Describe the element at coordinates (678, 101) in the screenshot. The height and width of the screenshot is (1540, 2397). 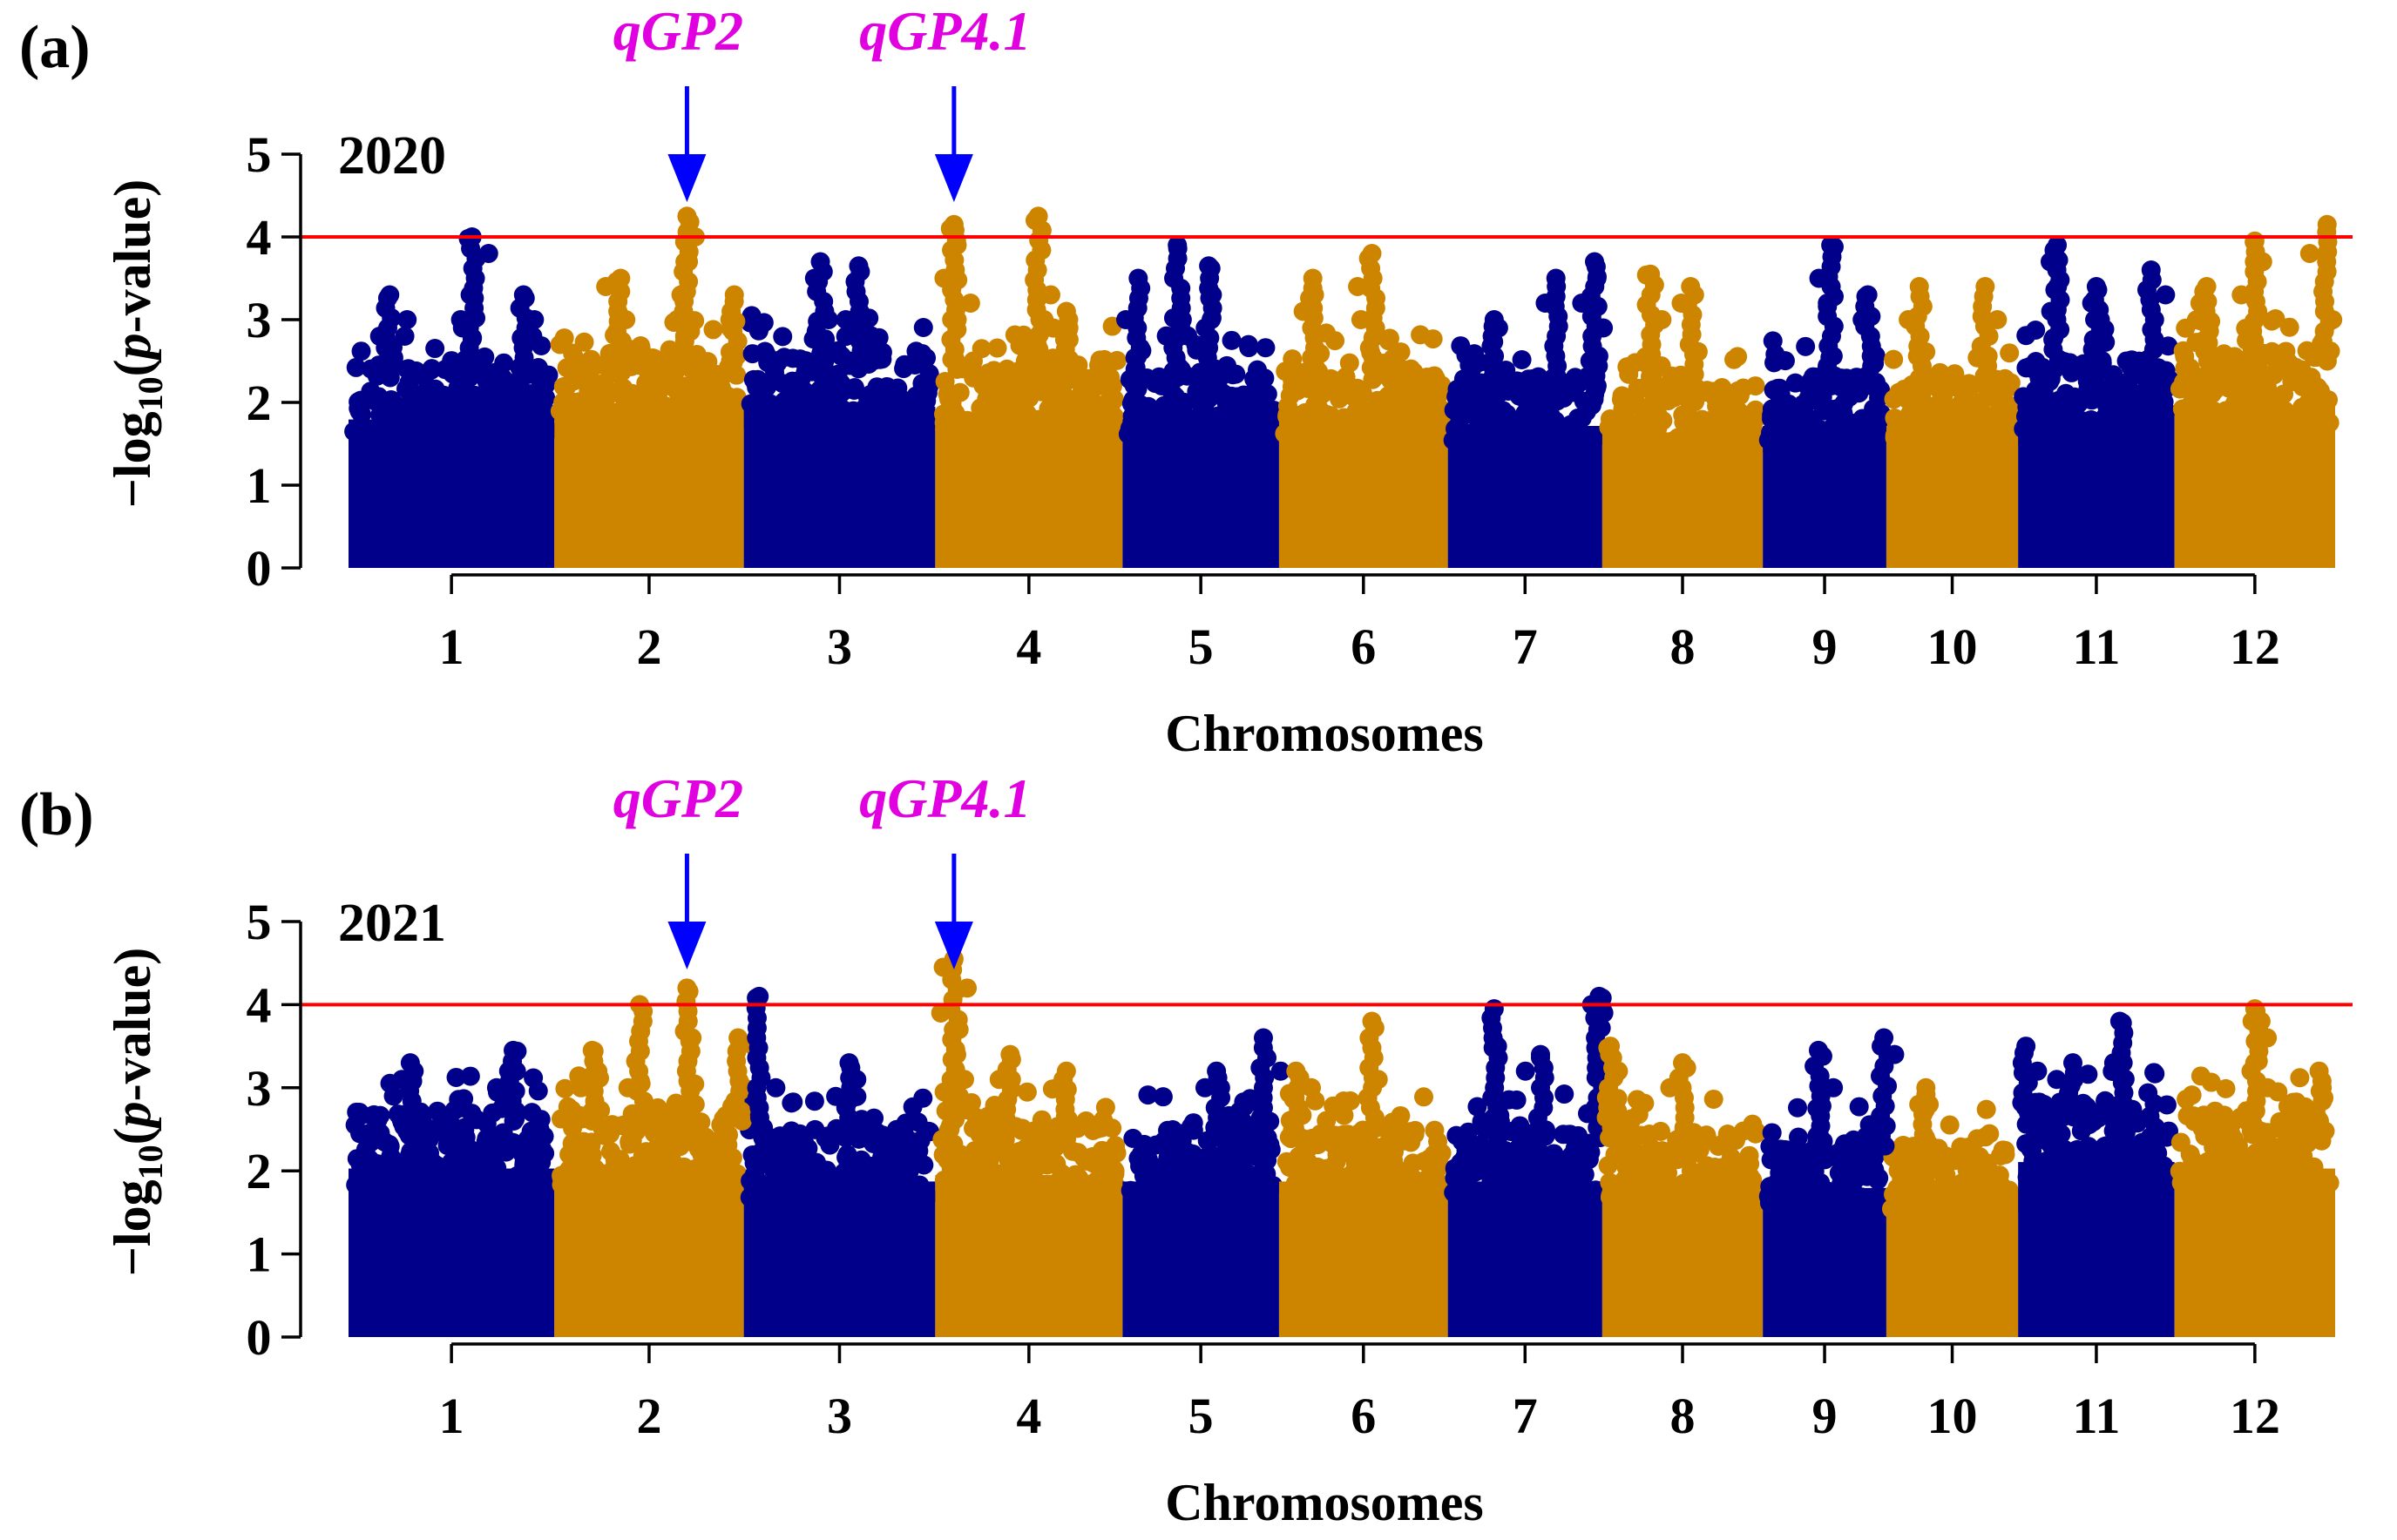
I see `qtl-annotation-qGP2: qGP2` at that location.